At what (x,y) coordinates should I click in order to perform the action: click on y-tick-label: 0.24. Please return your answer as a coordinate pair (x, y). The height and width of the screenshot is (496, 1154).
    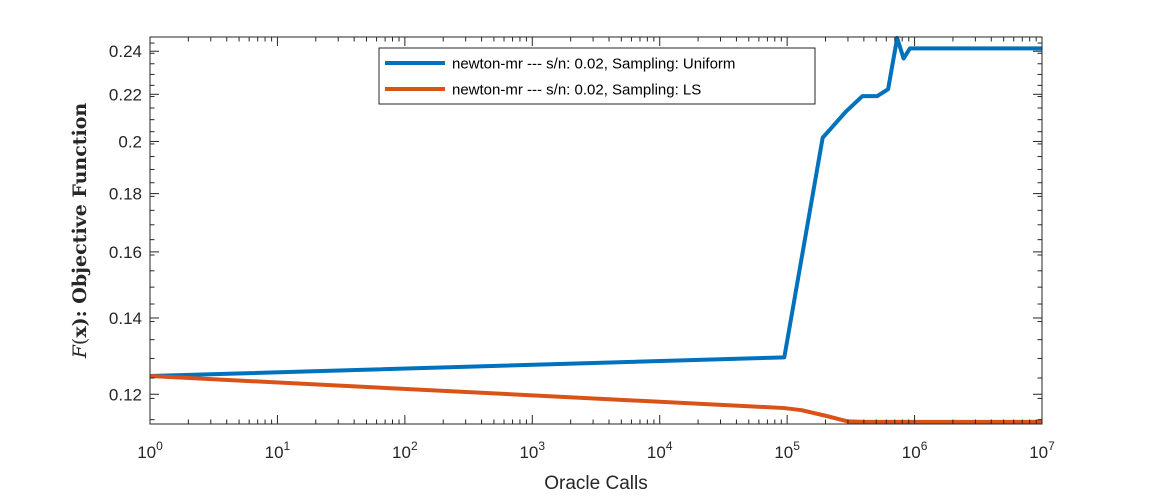
    Looking at the image, I should click on (125, 51).